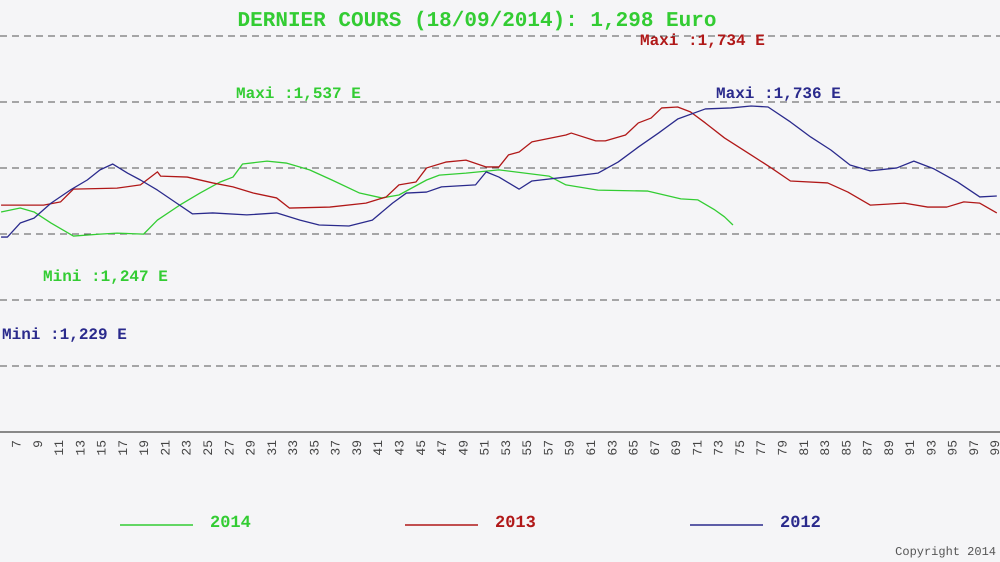 This screenshot has width=1000, height=562. I want to click on x-tick-label: 77, so click(762, 448).